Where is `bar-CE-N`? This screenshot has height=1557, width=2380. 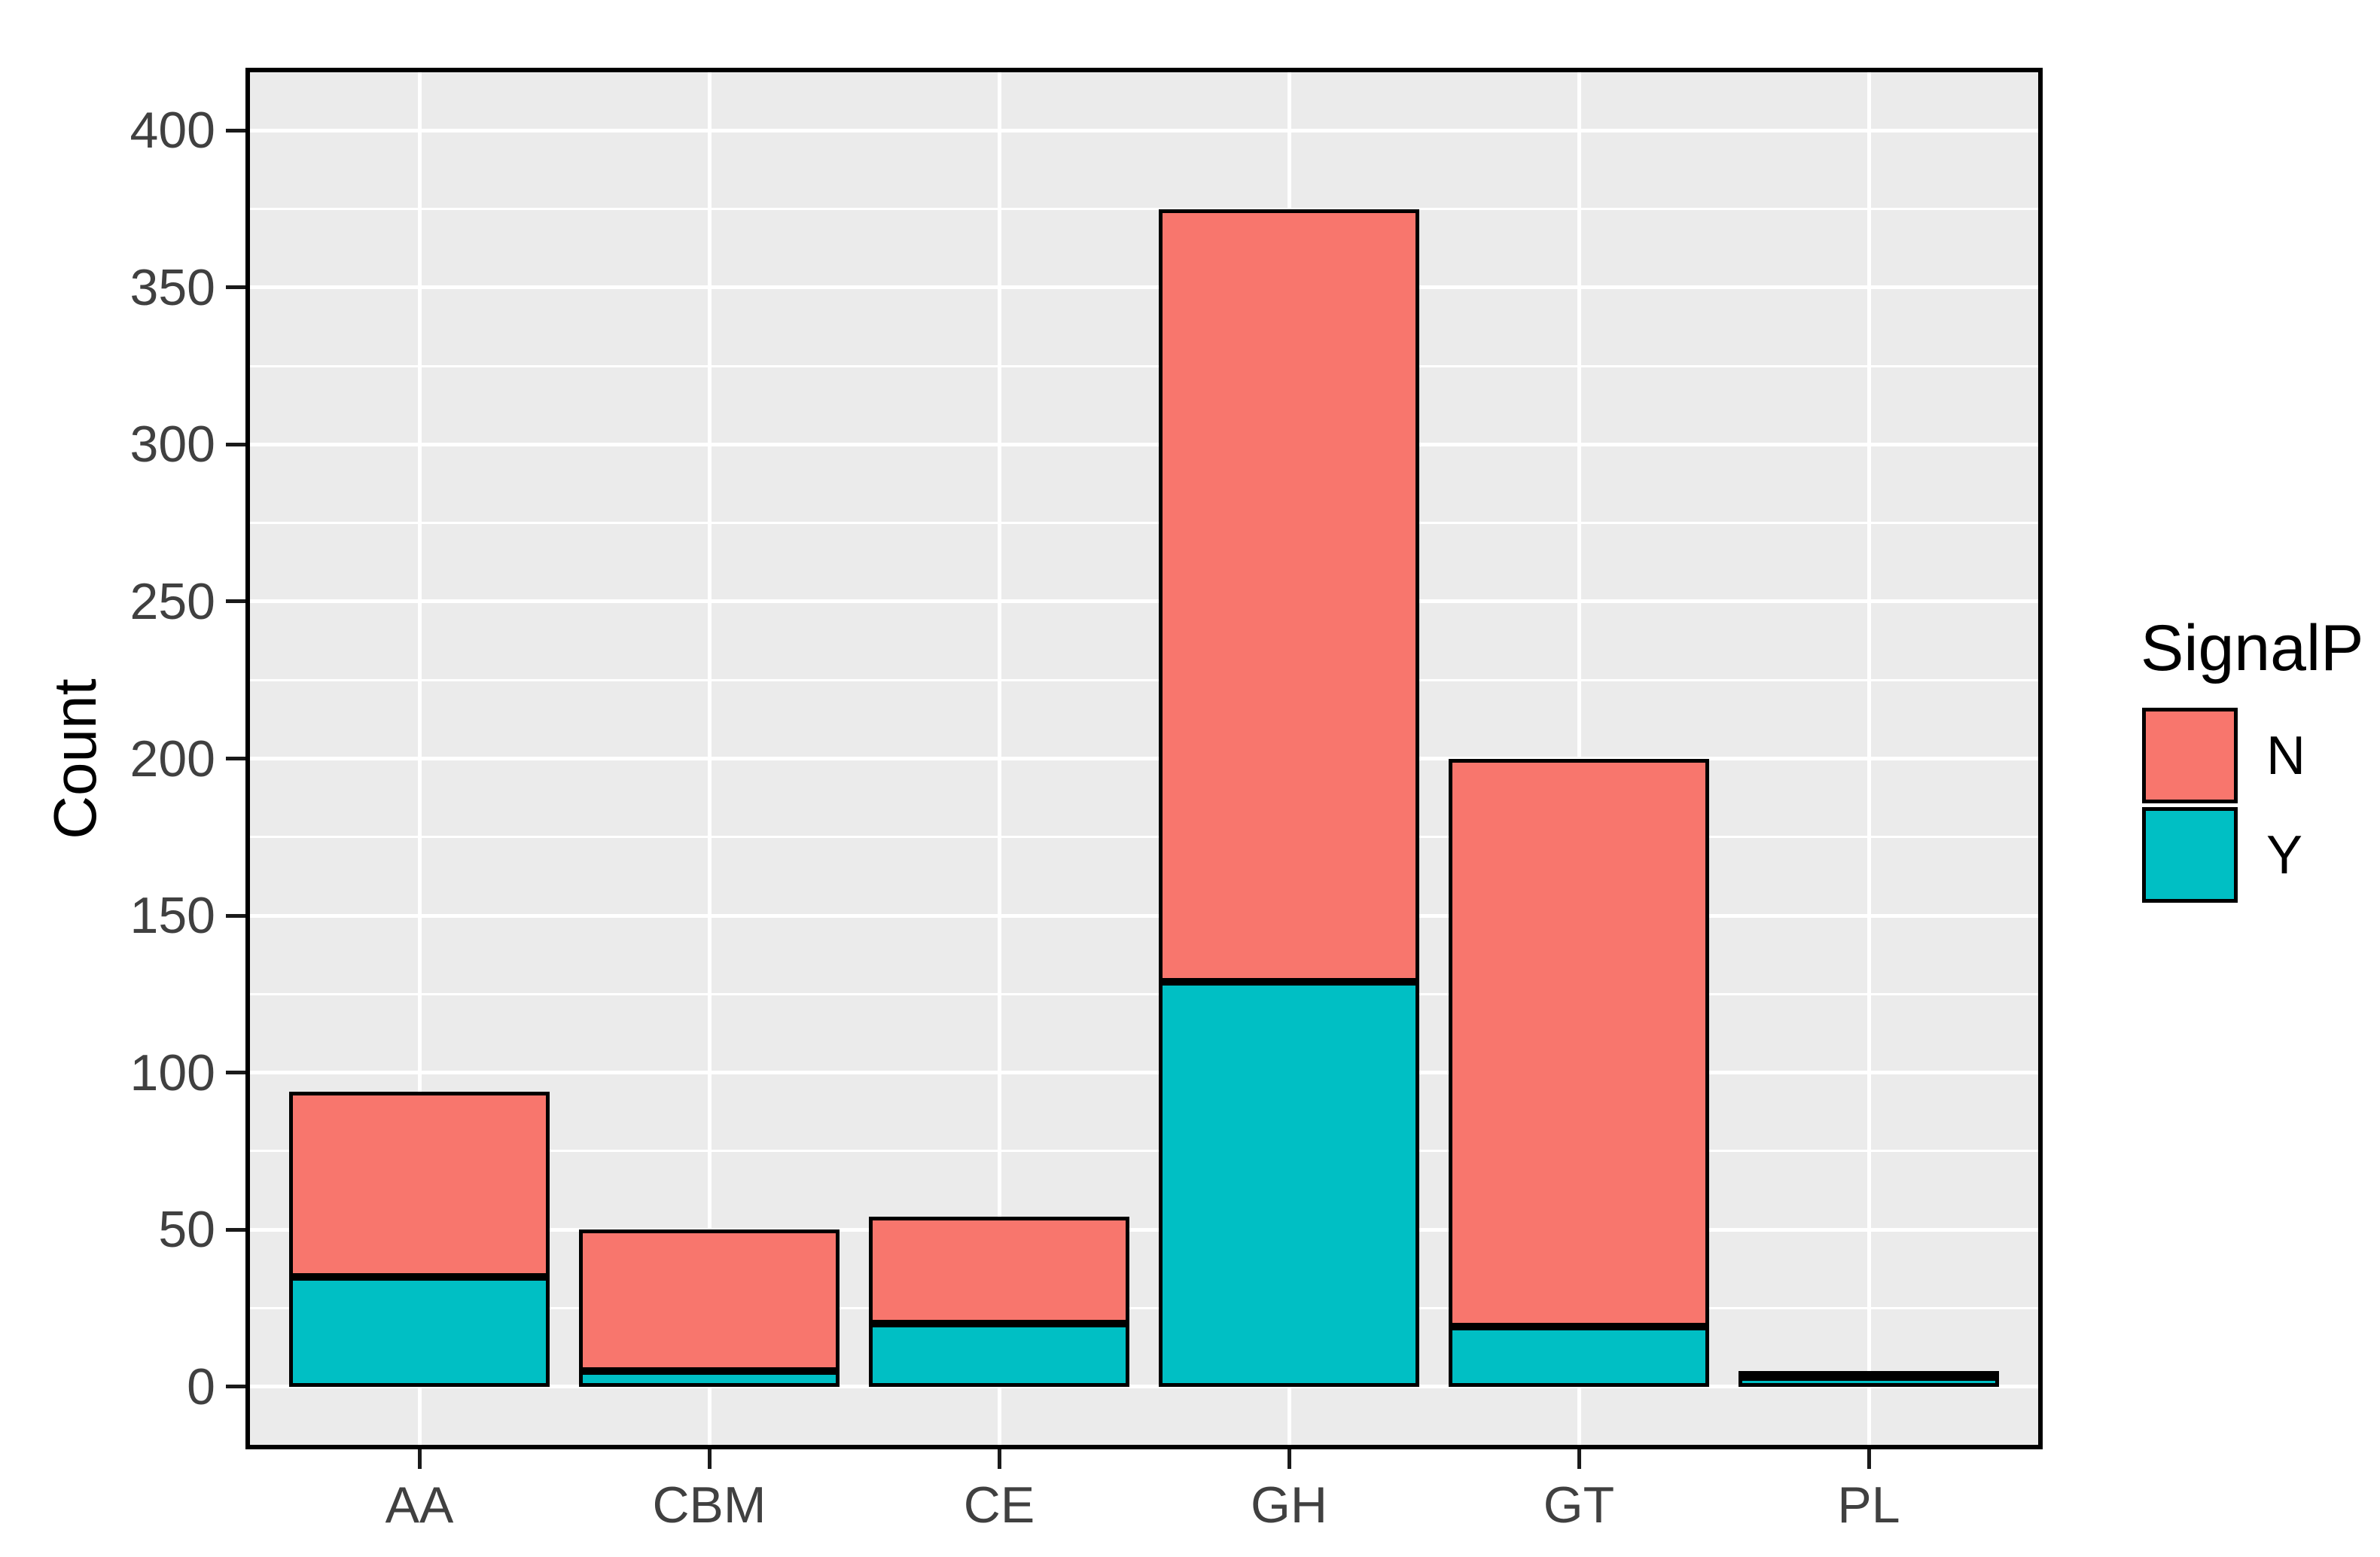 bar-CE-N is located at coordinates (999, 1270).